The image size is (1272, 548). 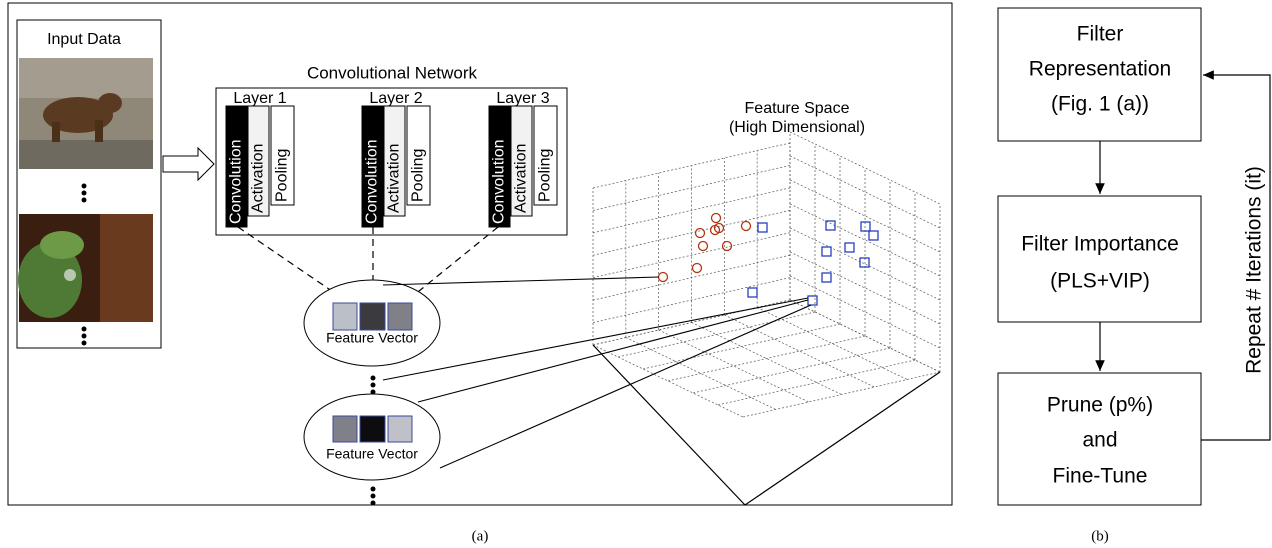 I want to click on step-text: Prune (p%), so click(x=1100, y=405).